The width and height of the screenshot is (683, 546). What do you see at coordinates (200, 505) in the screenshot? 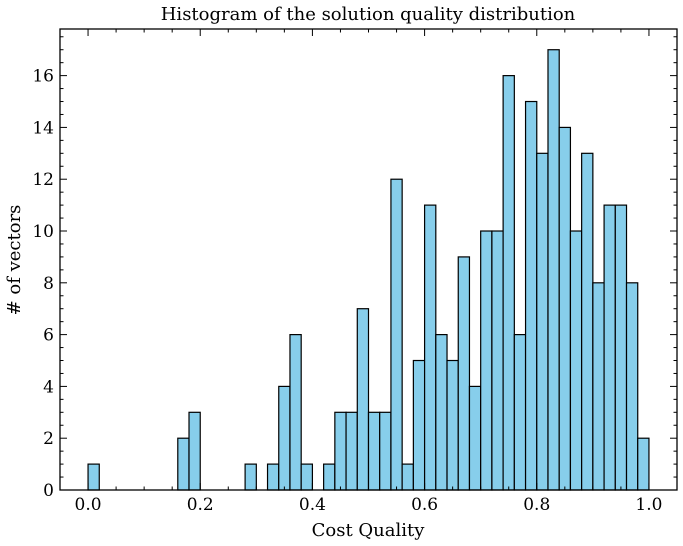
I see `tick-label: 0.2` at bounding box center [200, 505].